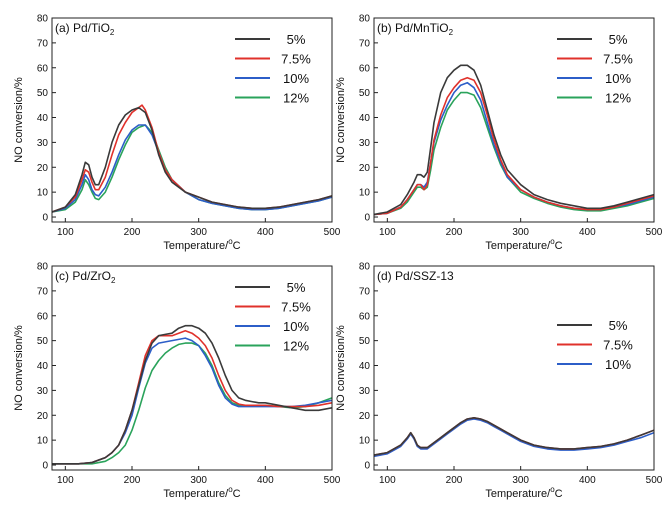 The width and height of the screenshot is (662, 507). What do you see at coordinates (595, 345) in the screenshot?
I see `legend: 5% 7.5% 10%` at bounding box center [595, 345].